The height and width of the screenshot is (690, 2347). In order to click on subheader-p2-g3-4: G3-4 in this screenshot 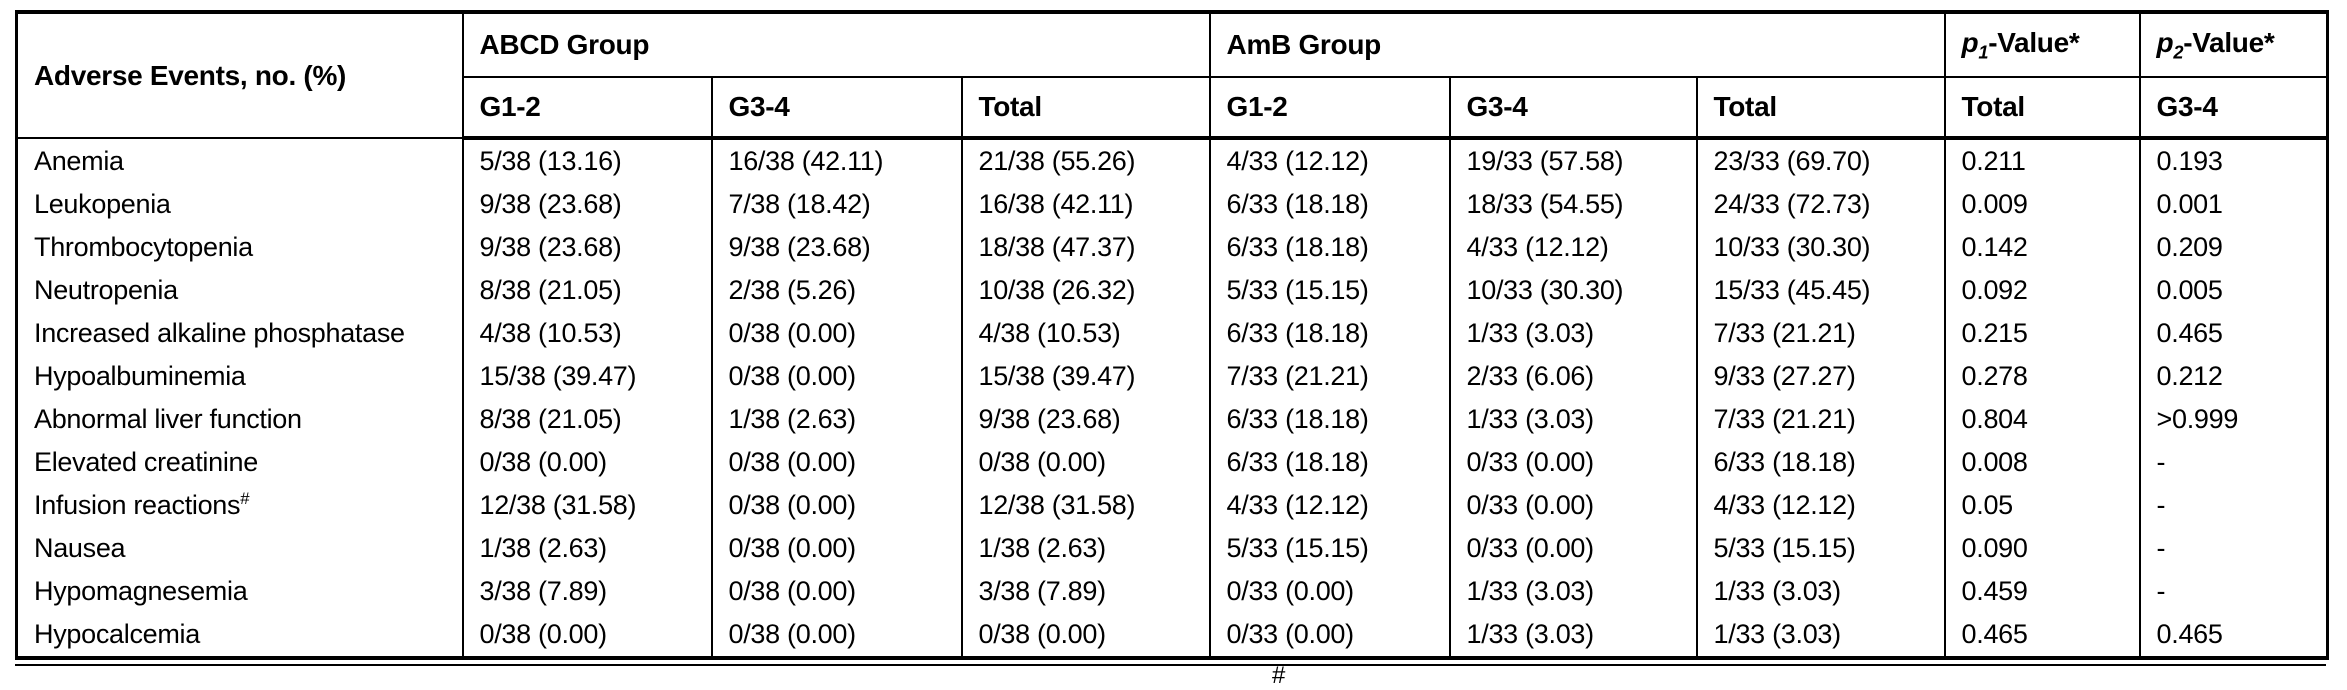, I will do `click(2233, 108)`.